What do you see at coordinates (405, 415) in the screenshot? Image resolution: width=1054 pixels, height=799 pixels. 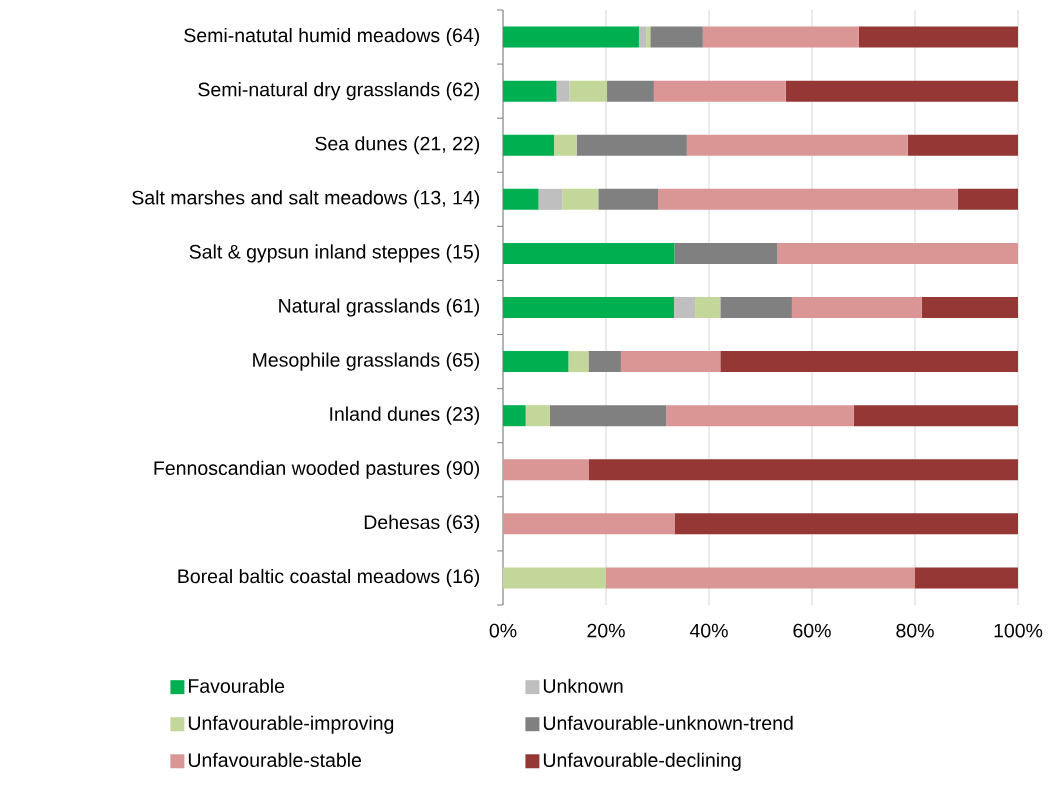 I see `y-tick-label: Inland dunes (23)` at bounding box center [405, 415].